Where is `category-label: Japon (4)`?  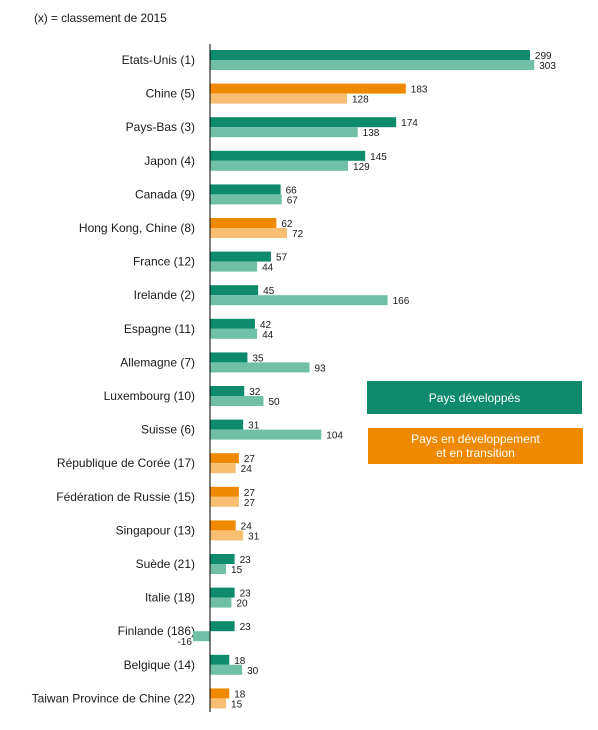 category-label: Japon (4) is located at coordinates (169, 161).